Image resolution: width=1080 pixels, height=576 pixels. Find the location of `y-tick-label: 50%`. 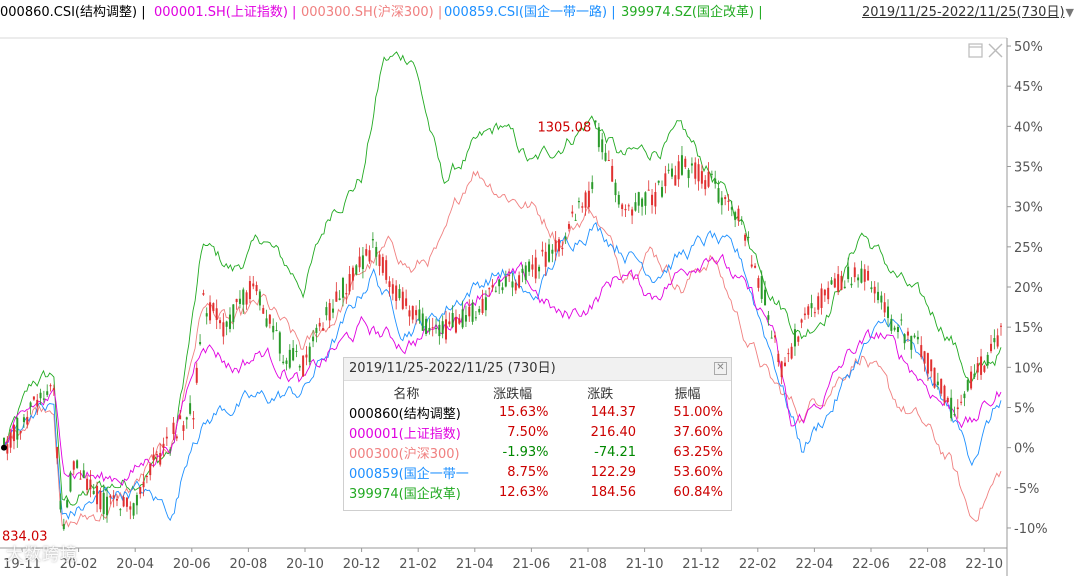

y-tick-label: 50% is located at coordinates (1028, 47).